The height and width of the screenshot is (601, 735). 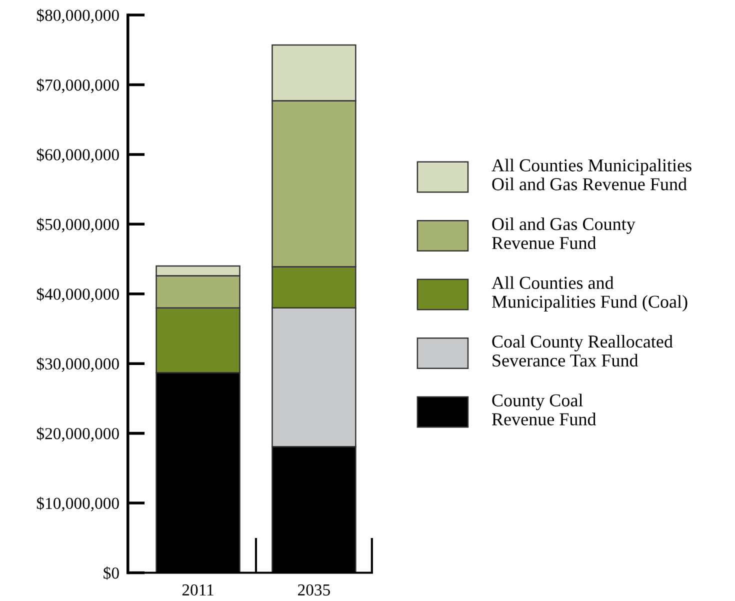 What do you see at coordinates (592, 174) in the screenshot?
I see `legend-label: All Counties Municipalities Oil and Gas Revenue Fund` at bounding box center [592, 174].